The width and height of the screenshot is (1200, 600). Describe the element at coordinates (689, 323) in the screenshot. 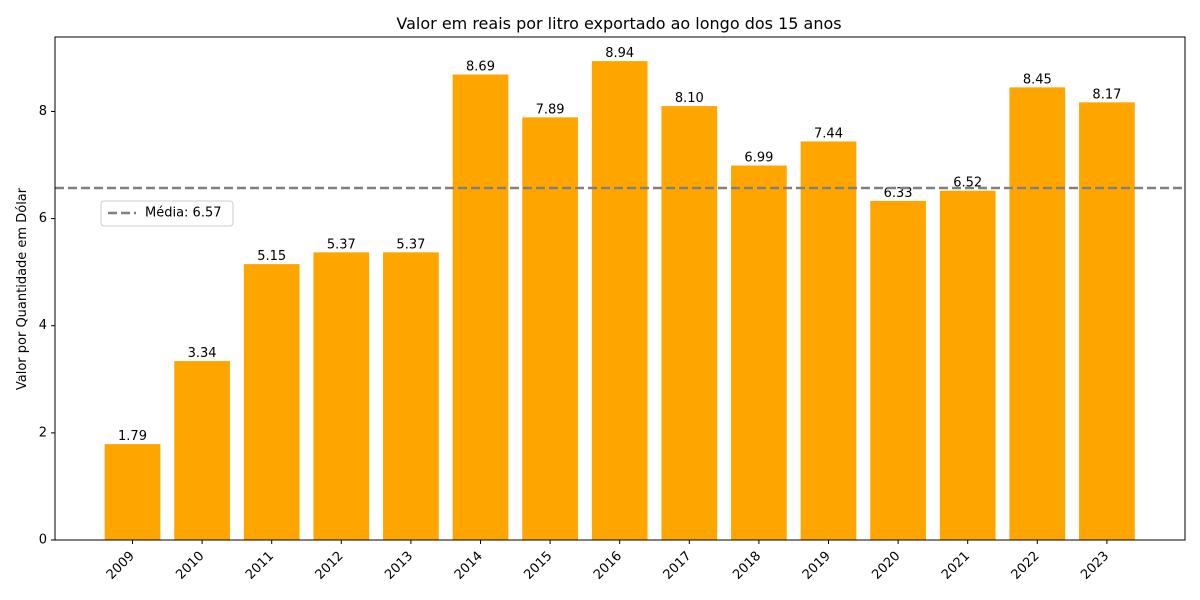

I see `bar-2017` at that location.